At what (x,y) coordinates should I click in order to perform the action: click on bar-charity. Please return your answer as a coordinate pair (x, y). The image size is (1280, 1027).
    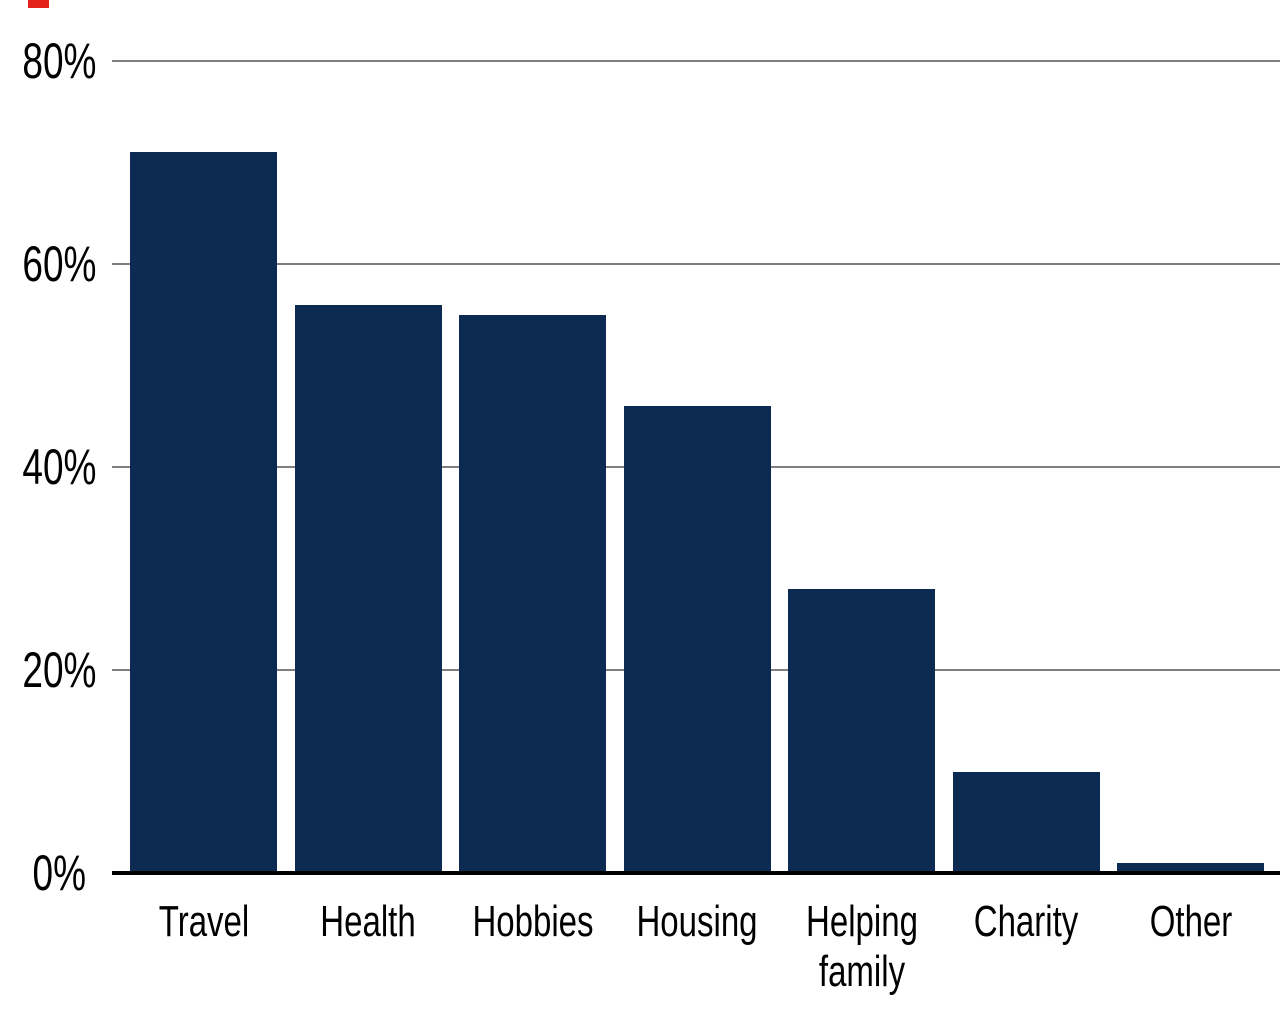
    Looking at the image, I should click on (1026, 822).